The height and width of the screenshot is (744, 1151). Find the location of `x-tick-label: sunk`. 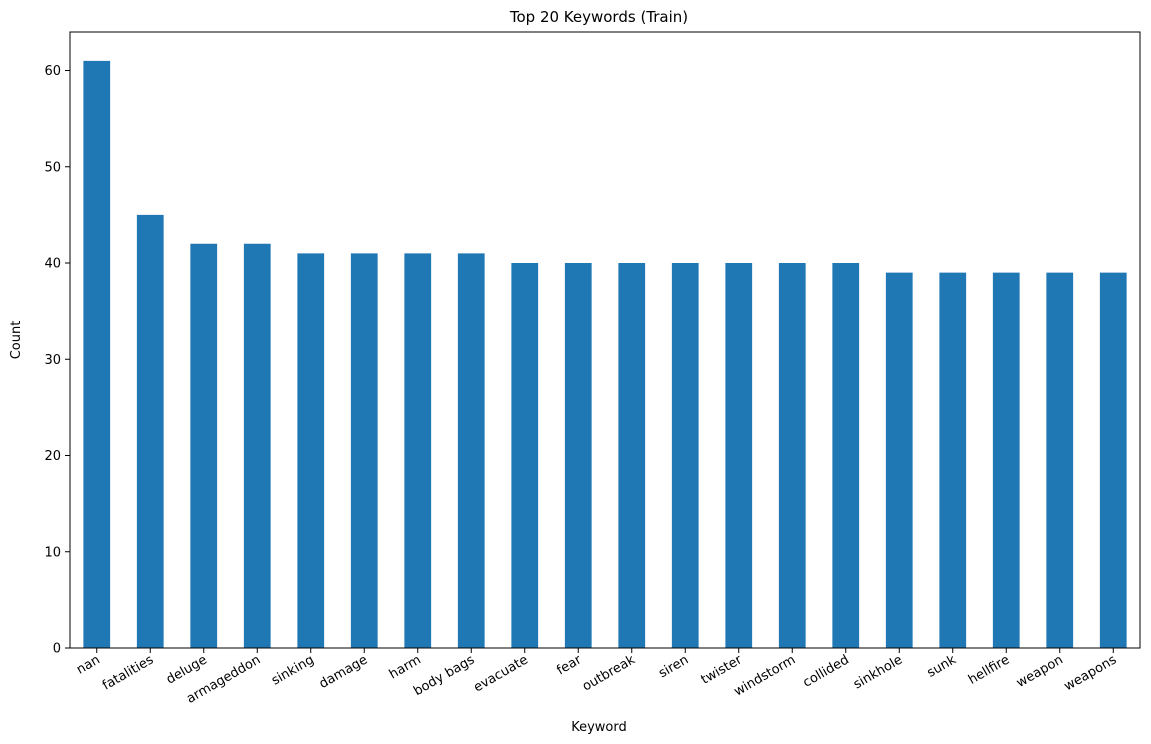

x-tick-label: sunk is located at coordinates (942, 666).